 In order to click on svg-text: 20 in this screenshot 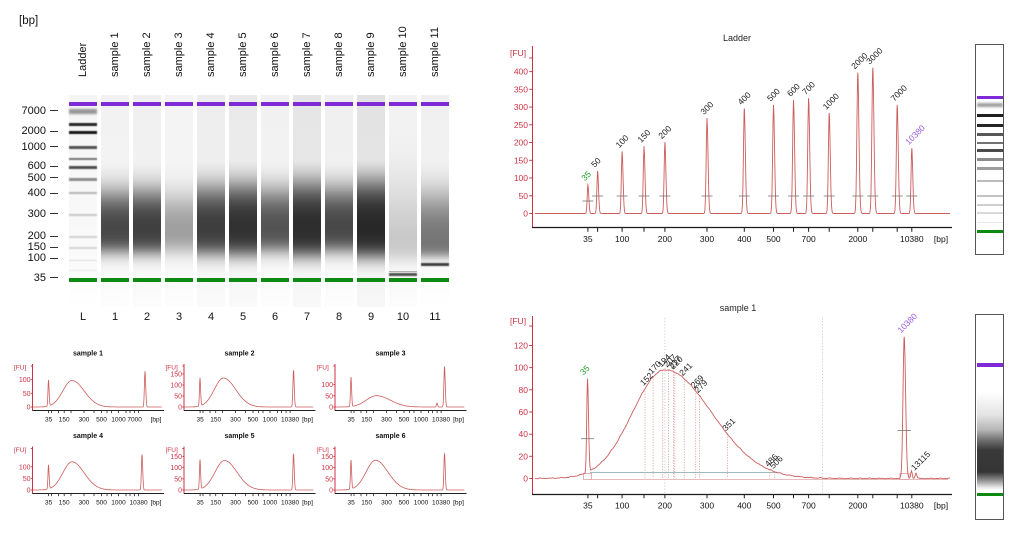, I will do `click(524, 456)`.